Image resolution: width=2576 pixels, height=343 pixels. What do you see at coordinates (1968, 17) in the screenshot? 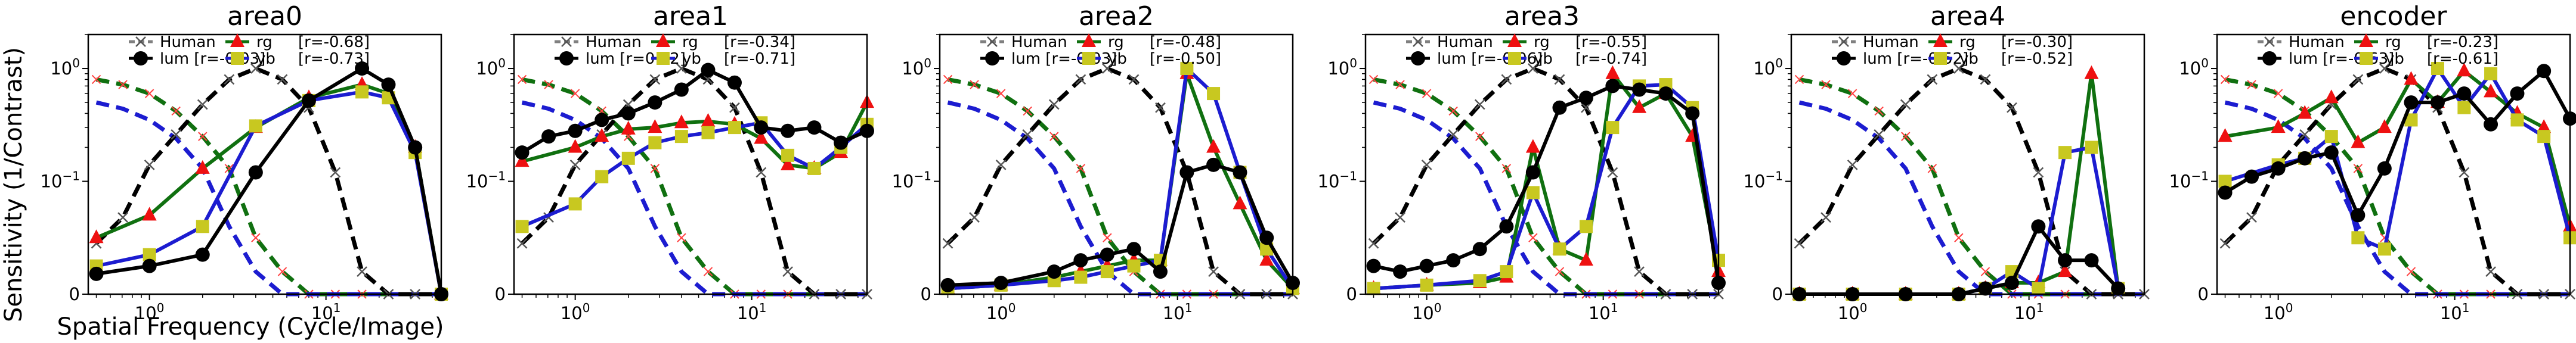
I see `chart-title: area4` at bounding box center [1968, 17].